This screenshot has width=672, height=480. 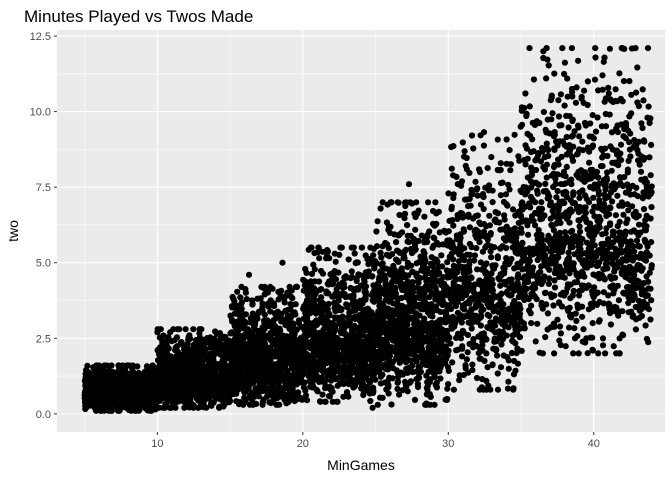 I want to click on chart-title: Minutes Played vs Twos Made, so click(x=138, y=16).